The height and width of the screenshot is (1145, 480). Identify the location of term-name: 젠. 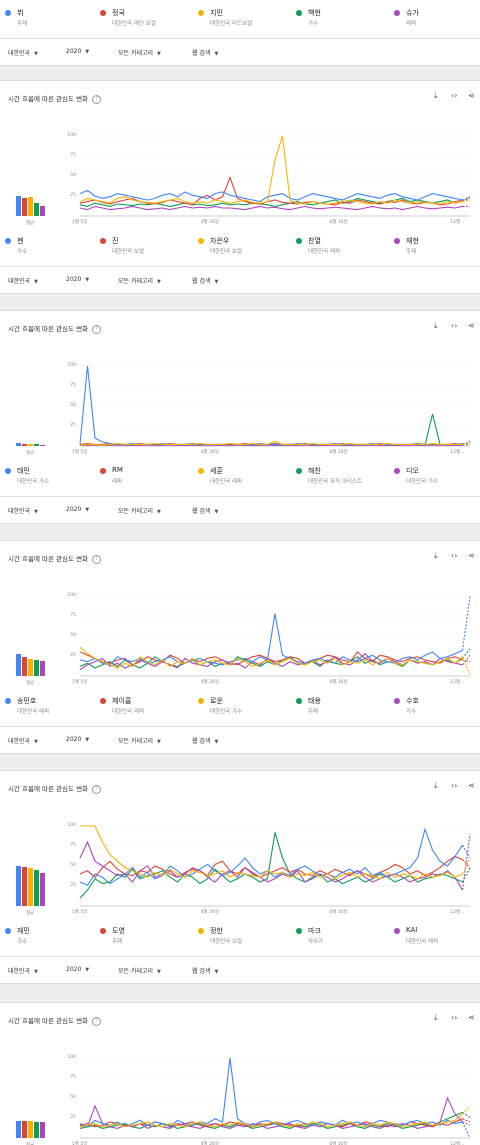
(20, 241).